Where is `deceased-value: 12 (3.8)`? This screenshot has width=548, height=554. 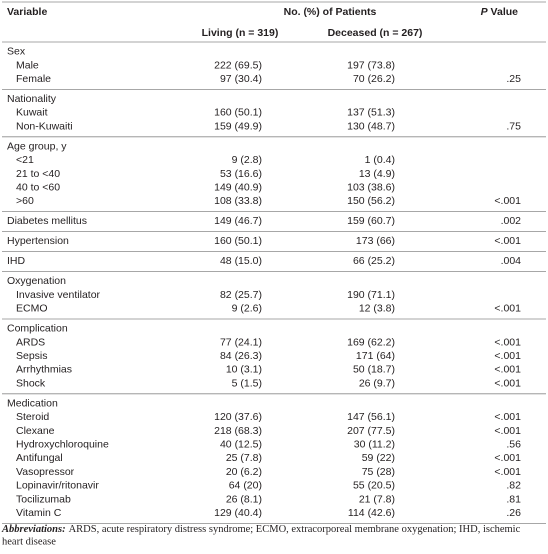
deceased-value: 12 (3.8) is located at coordinates (377, 309).